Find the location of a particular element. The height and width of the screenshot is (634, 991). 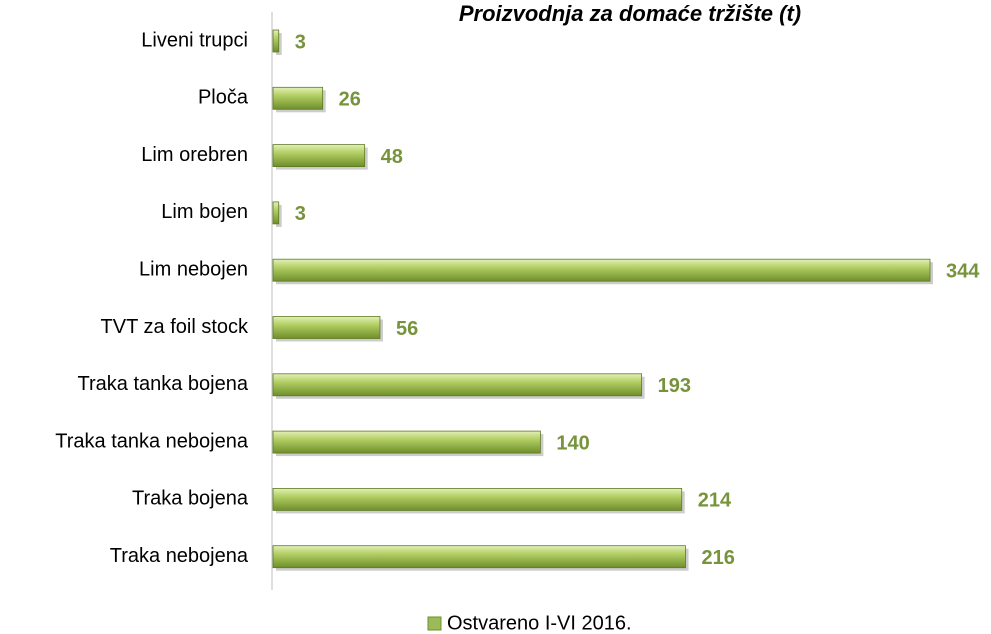

category-label: Traka tanka nebojena is located at coordinates (152, 441).